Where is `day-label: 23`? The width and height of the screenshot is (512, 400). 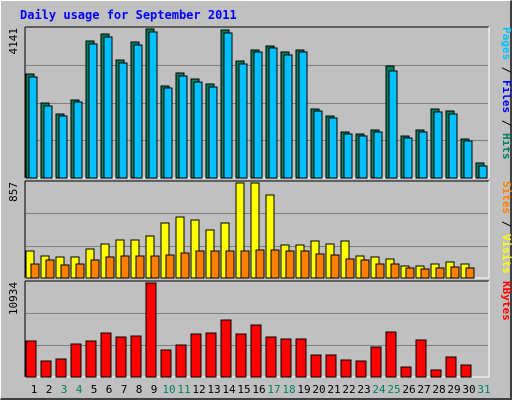
day-label: 23 is located at coordinates (363, 389).